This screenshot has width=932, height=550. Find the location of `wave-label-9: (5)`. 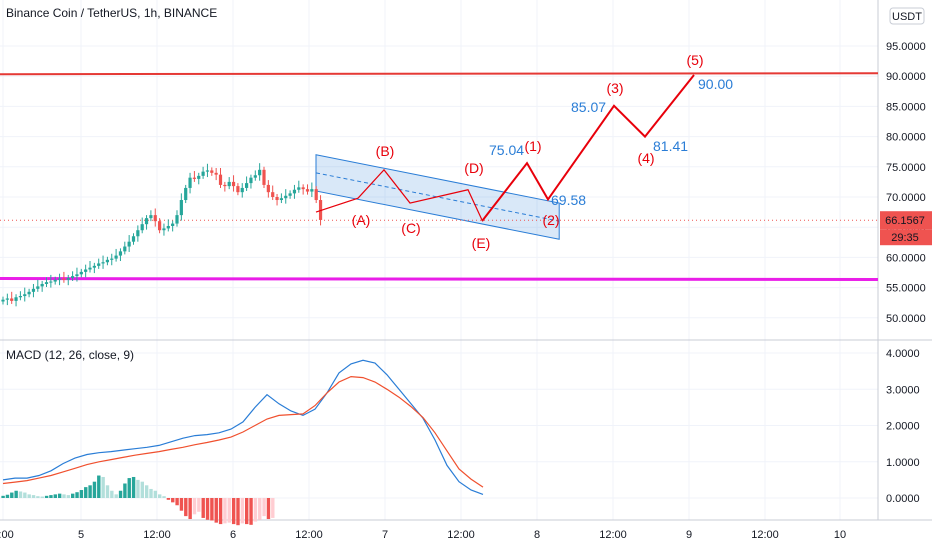

wave-label-9: (5) is located at coordinates (694, 60).